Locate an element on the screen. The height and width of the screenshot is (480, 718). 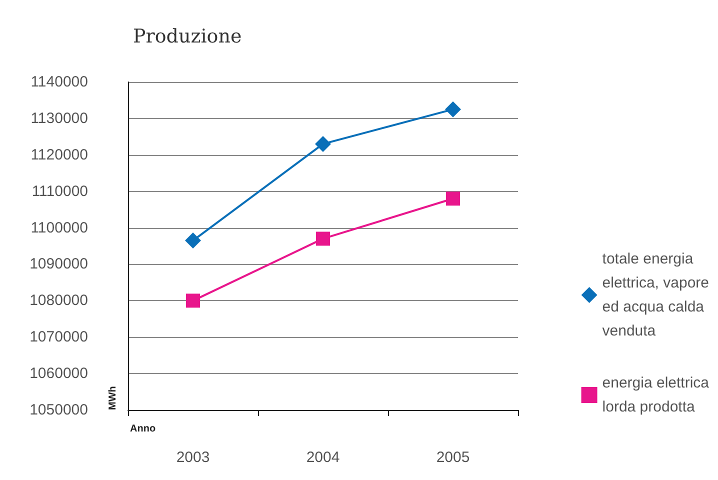
y-tick-label: 1100000 is located at coordinates (59, 227).